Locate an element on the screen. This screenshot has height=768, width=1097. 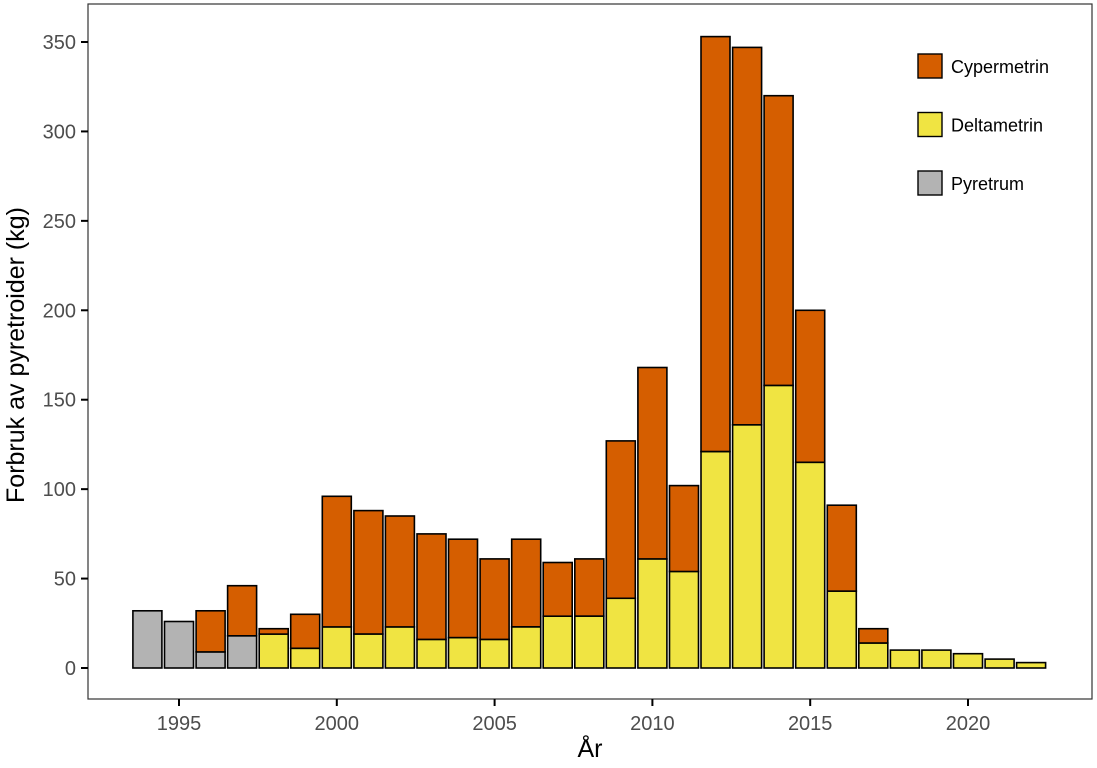
bar-segment-cypermetrin-2005 is located at coordinates (494, 599).